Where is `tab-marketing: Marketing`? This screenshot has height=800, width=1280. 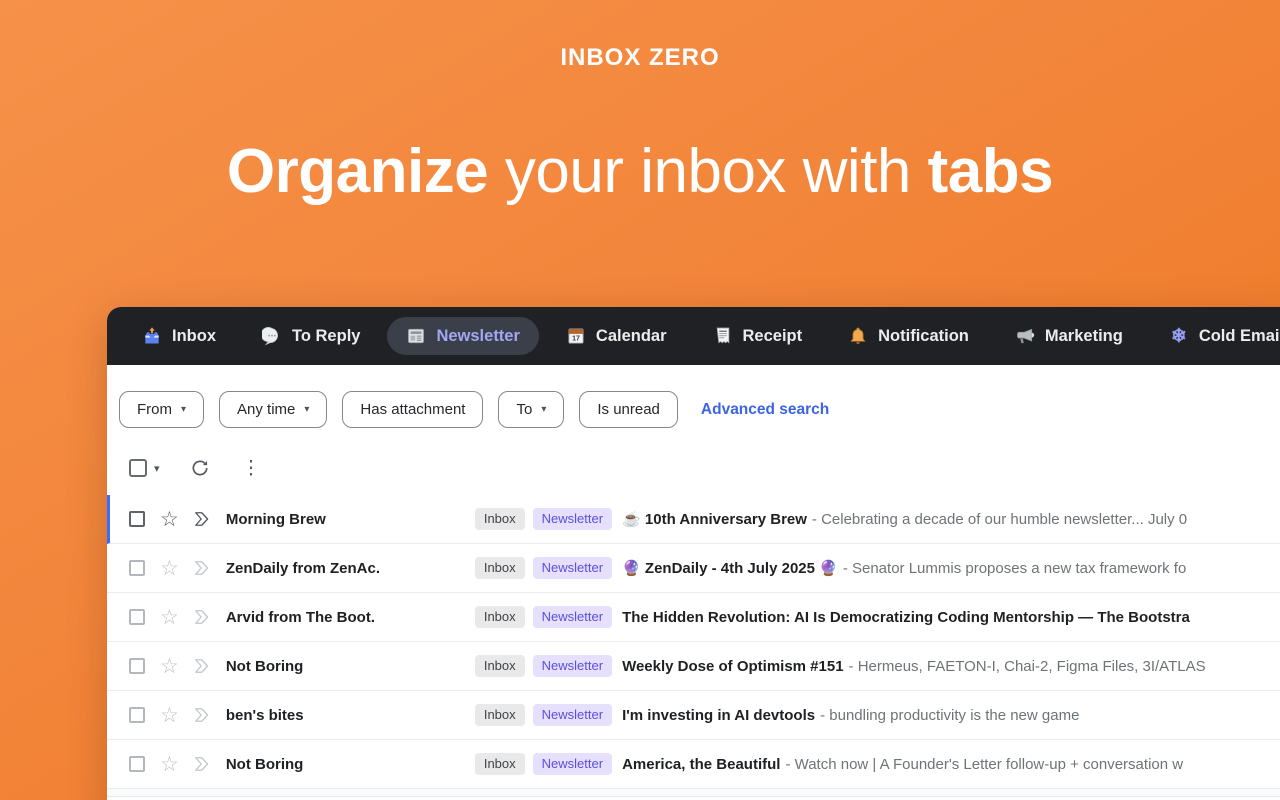
tab-marketing: Marketing is located at coordinates (1069, 336).